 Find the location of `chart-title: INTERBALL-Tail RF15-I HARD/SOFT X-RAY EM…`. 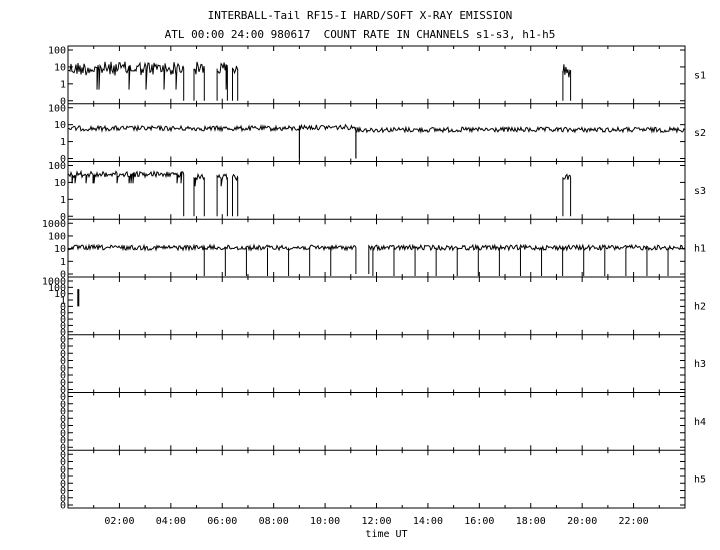

chart-title: INTERBALL-Tail RF15-I HARD/SOFT X-RAY EM… is located at coordinates (360, 15).